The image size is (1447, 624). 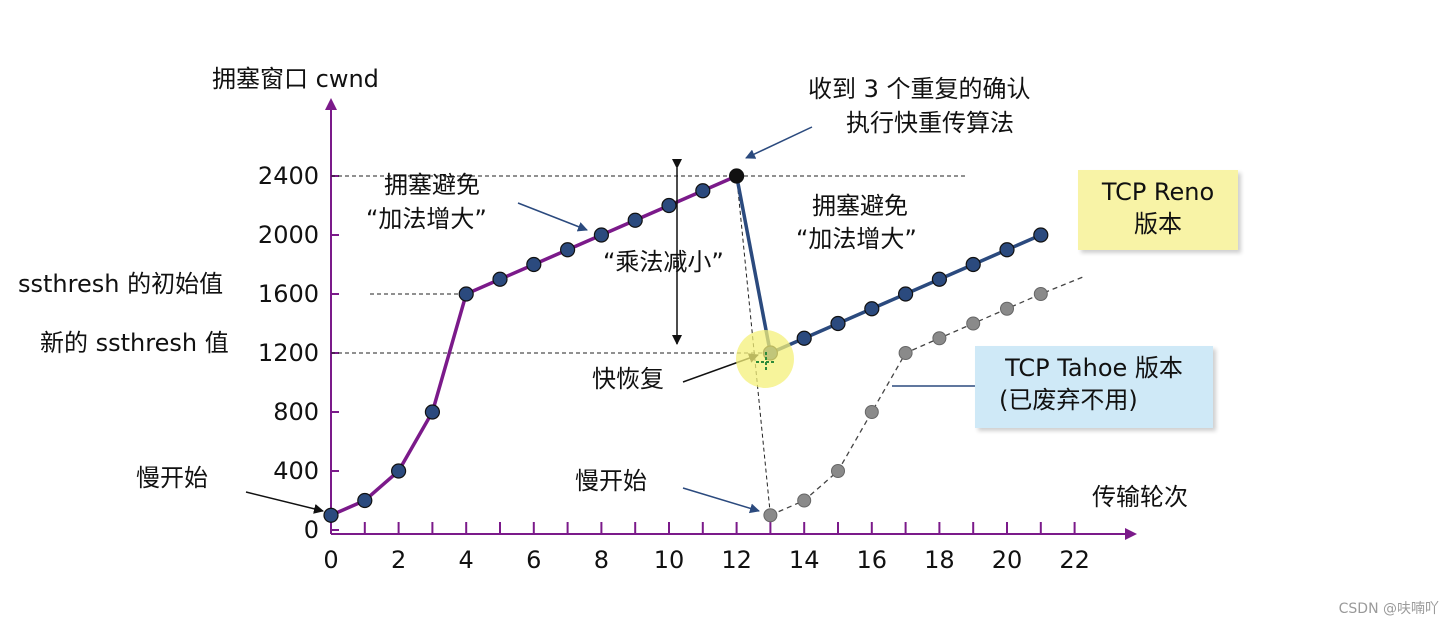 What do you see at coordinates (601, 560) in the screenshot?
I see `x-tick-label: 8` at bounding box center [601, 560].